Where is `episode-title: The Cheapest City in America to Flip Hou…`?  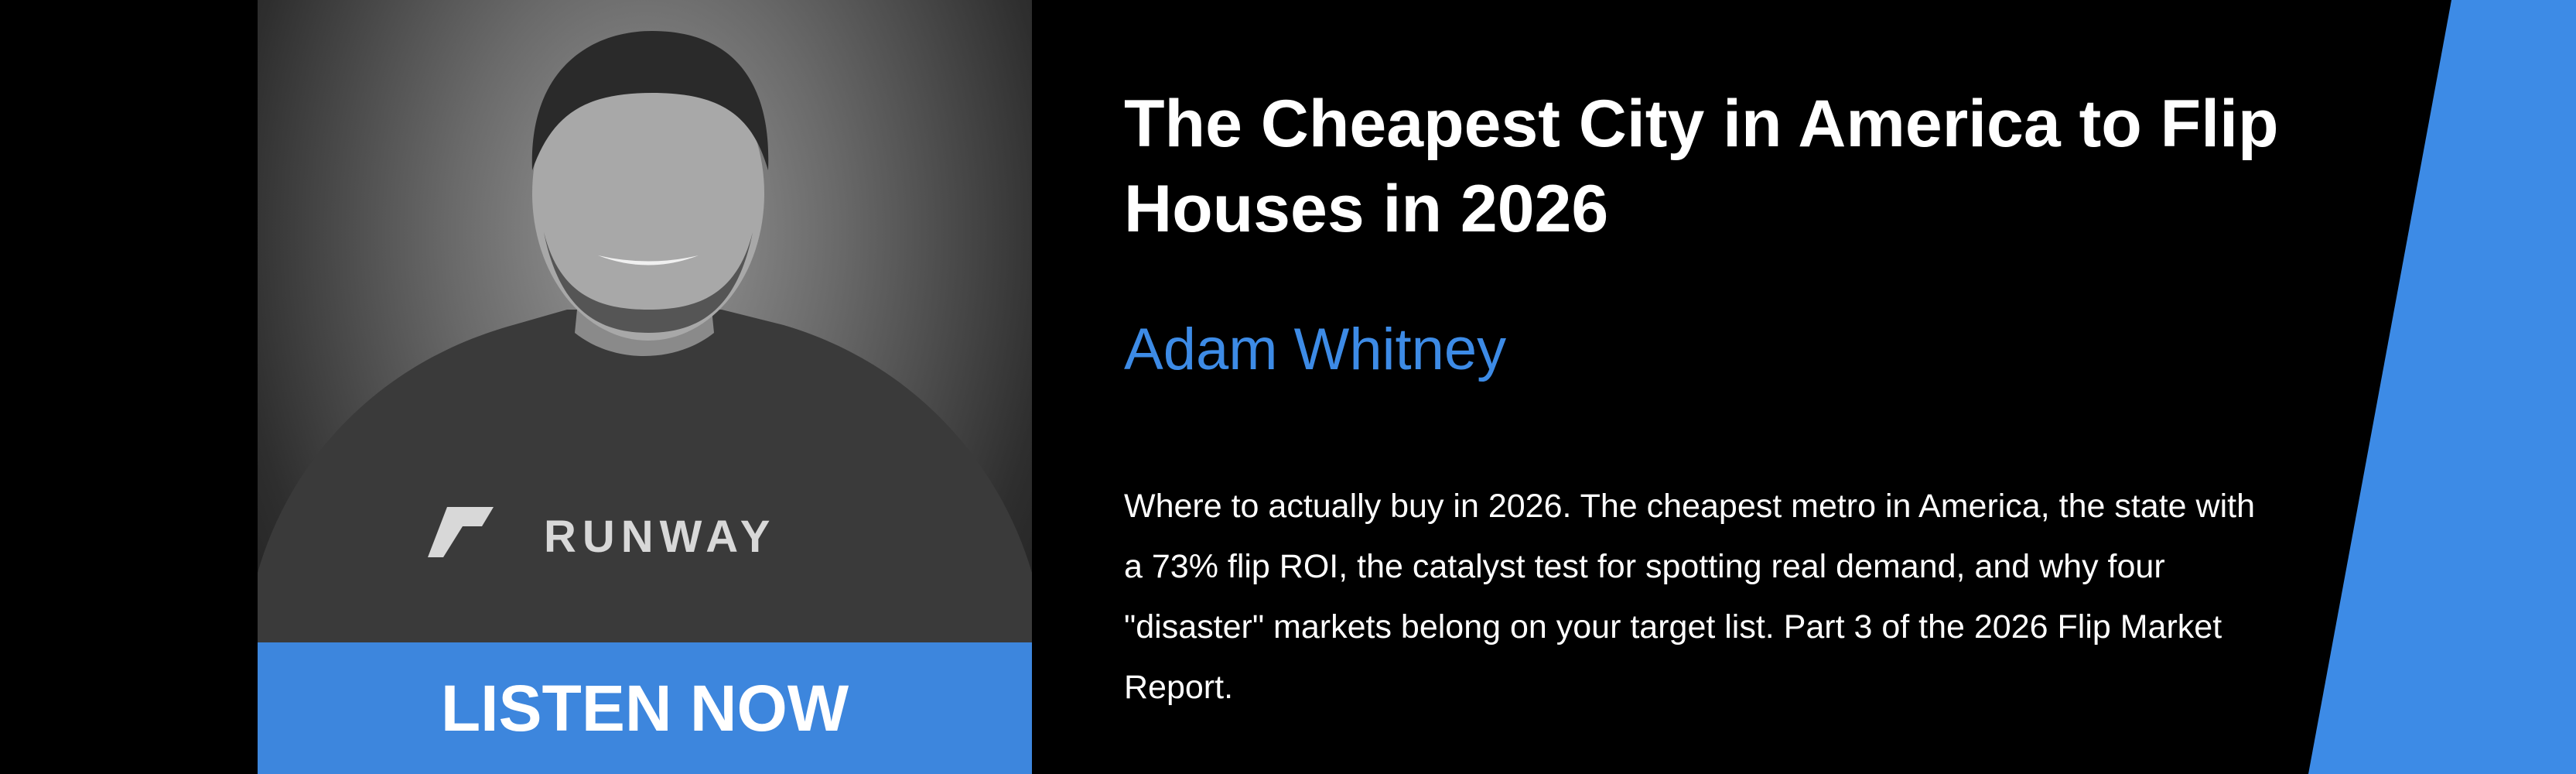
episode-title: The Cheapest City in America to Flip Hou… is located at coordinates (1701, 166).